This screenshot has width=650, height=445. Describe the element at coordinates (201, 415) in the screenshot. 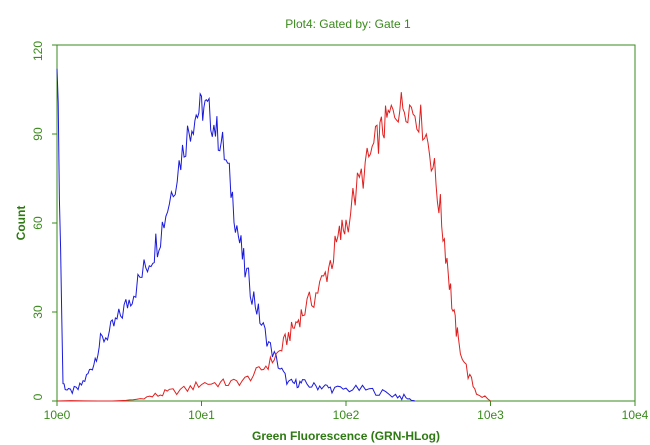

I see `x-tick-label: 10e1` at that location.